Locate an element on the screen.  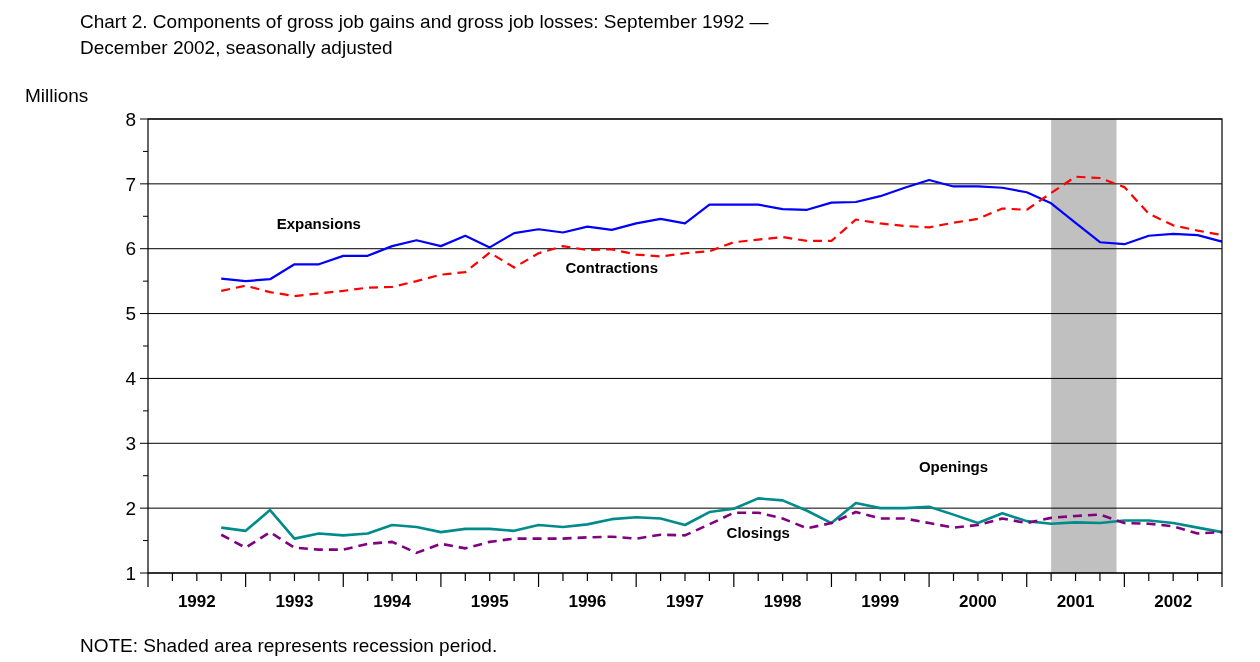
x-tick-label: 1994 is located at coordinates (392, 601).